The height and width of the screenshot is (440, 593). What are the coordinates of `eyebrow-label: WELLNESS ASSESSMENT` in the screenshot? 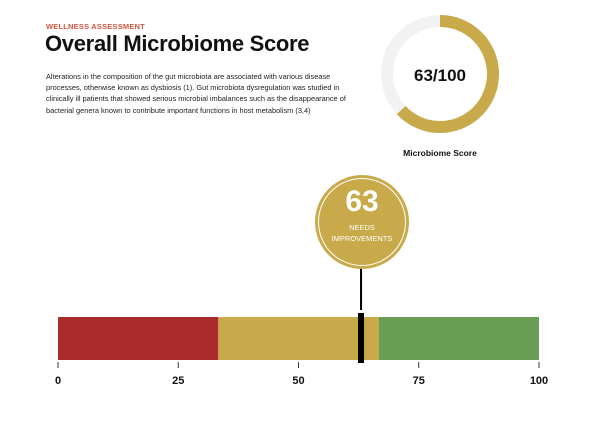 It's located at (95, 26).